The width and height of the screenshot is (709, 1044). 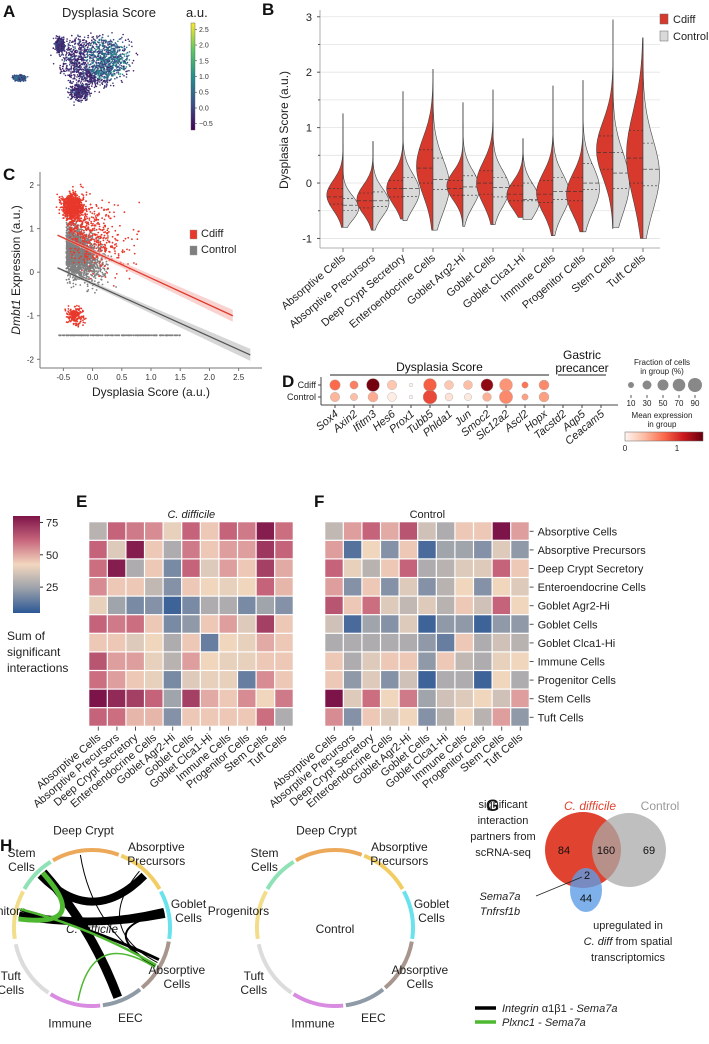 I want to click on colorbar-tick-label: −0.5, so click(x=206, y=124).